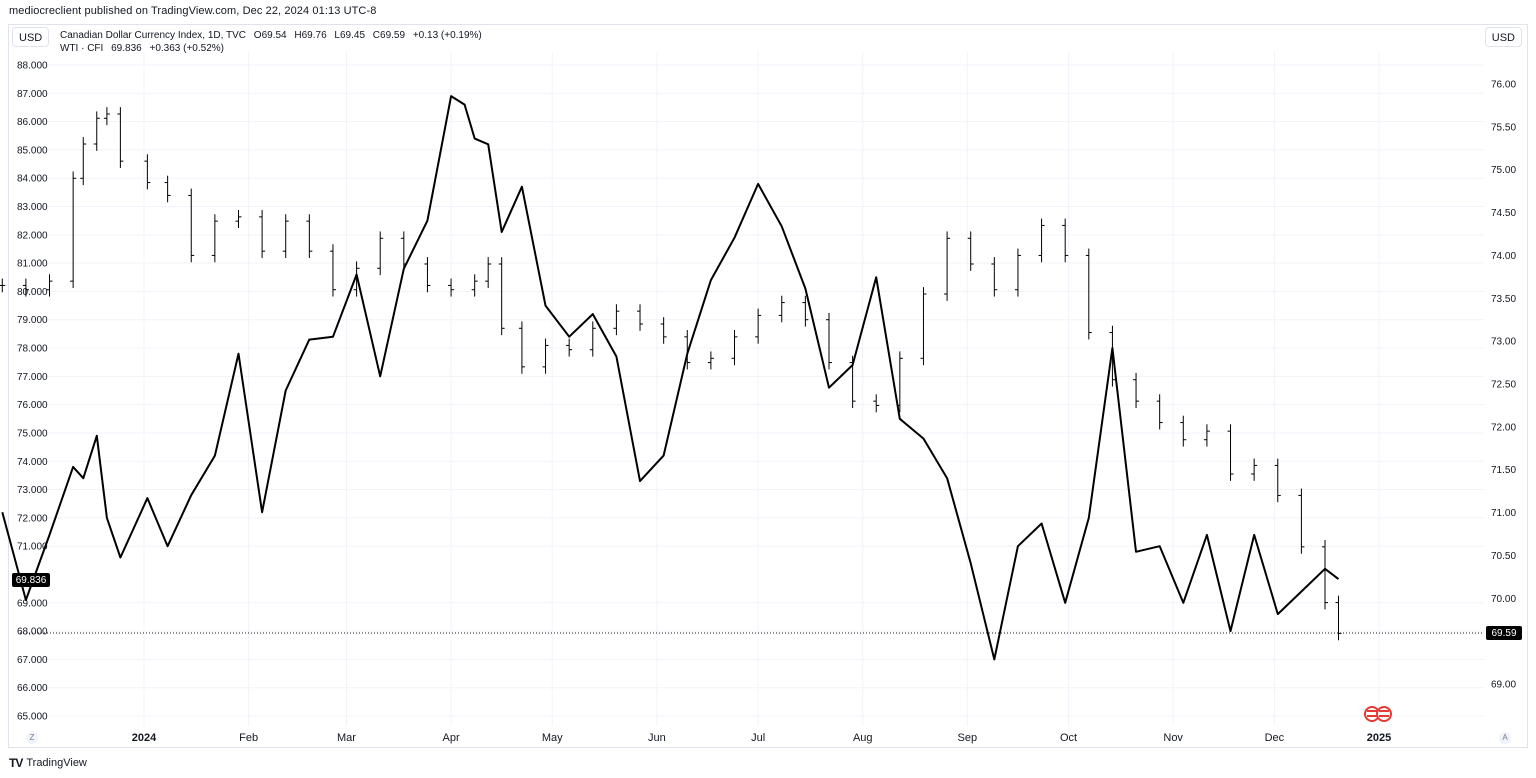 This screenshot has width=1536, height=778. Describe the element at coordinates (1068, 738) in the screenshot. I see `time-tick-label: Oct` at that location.